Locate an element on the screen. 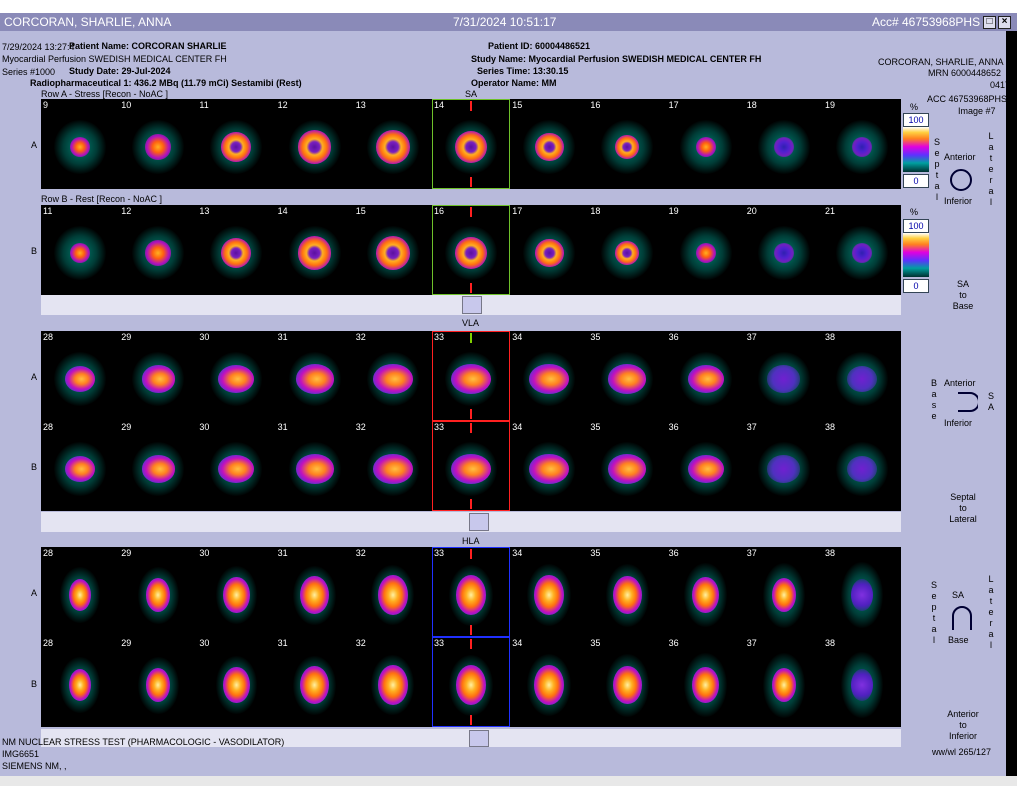 The image size is (1017, 786). hla-rest-strip: 28 29 30 31 32 33 34 35 36 37 38 is located at coordinates (471, 682).